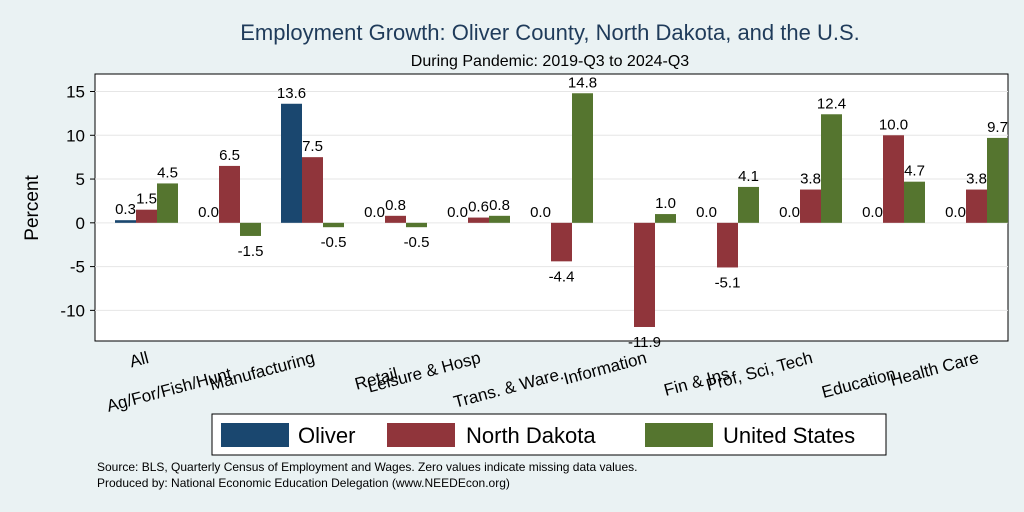 The image size is (1024, 512). What do you see at coordinates (955, 212) in the screenshot?
I see `data-label-oliver-health-care: 0.0` at bounding box center [955, 212].